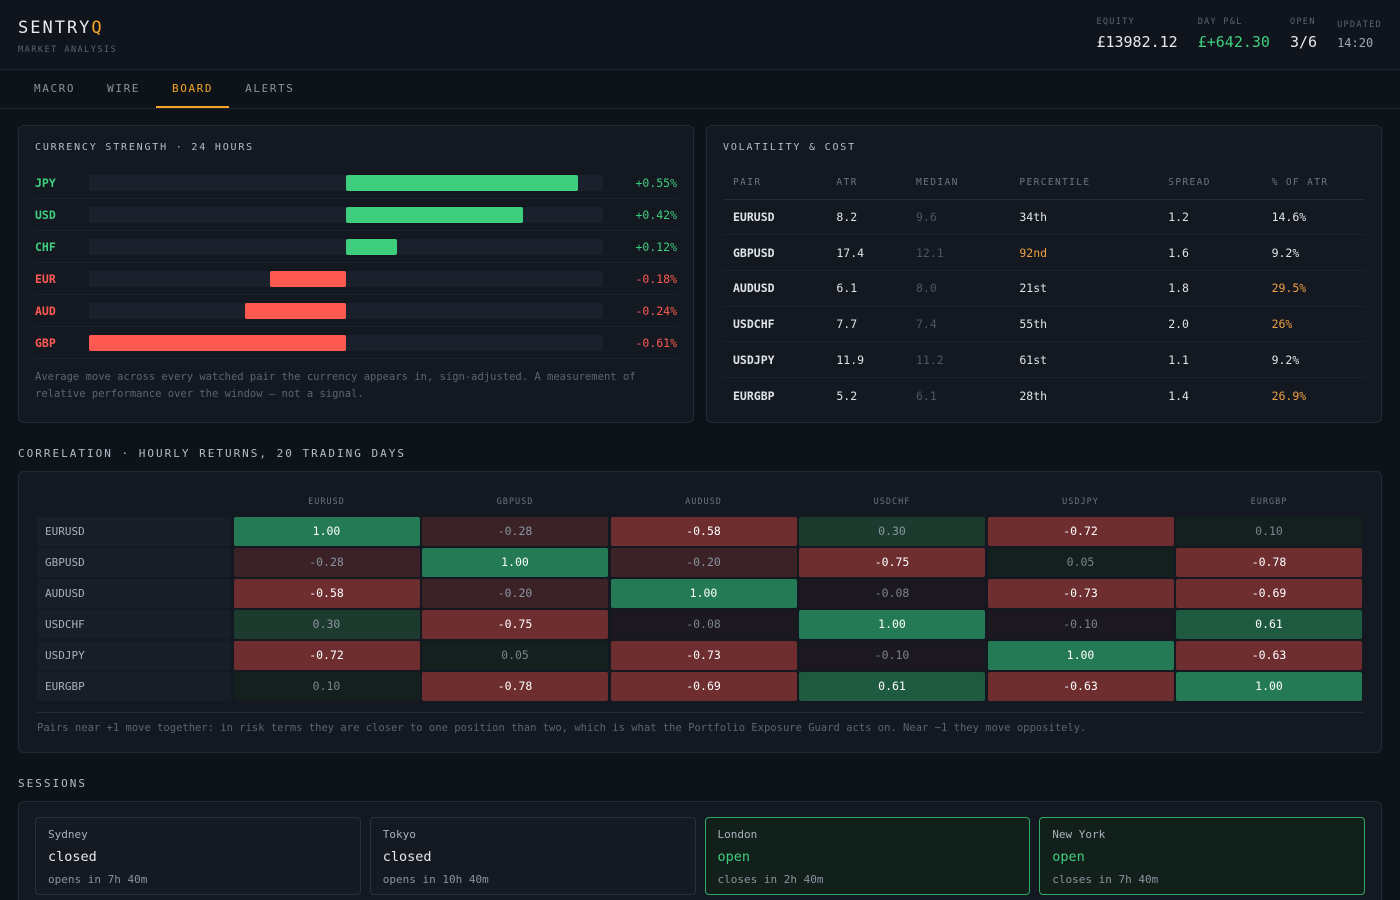 Image resolution: width=1400 pixels, height=900 pixels. Describe the element at coordinates (866, 183) in the screenshot. I see `column-header-atr: ATR` at that location.